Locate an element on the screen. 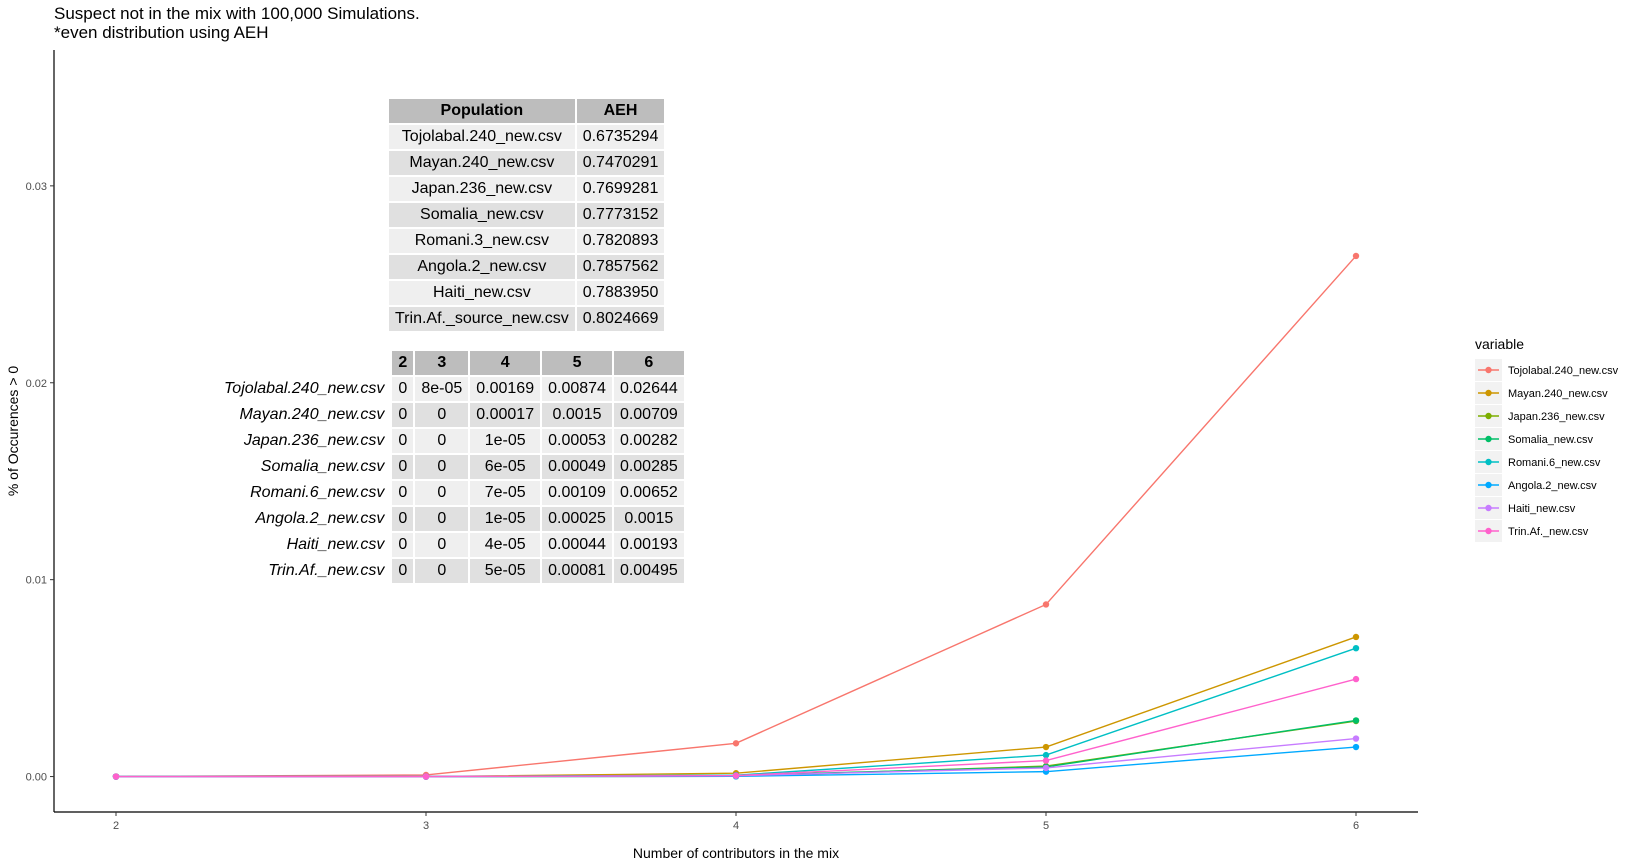 The height and width of the screenshot is (867, 1630). counts-table-row: Japan.236_new.csv 0 0 1e-05 0.00053 0.00282 is located at coordinates (451, 441).